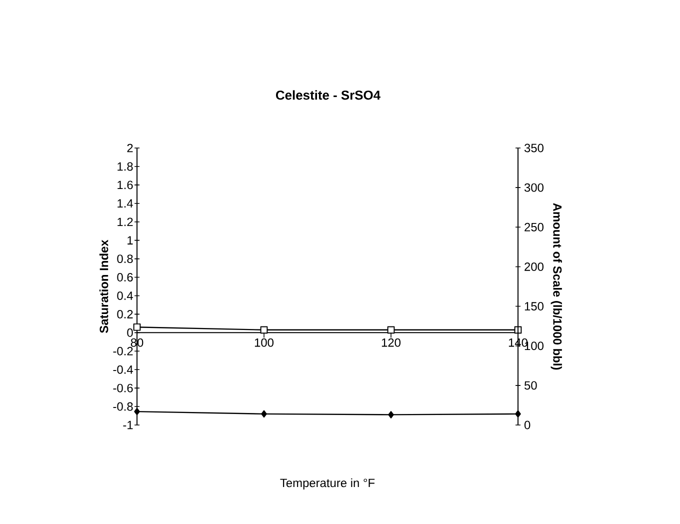 This screenshot has height=524, width=680. What do you see at coordinates (534, 227) in the screenshot?
I see `y2-tick-label: 250` at bounding box center [534, 227].